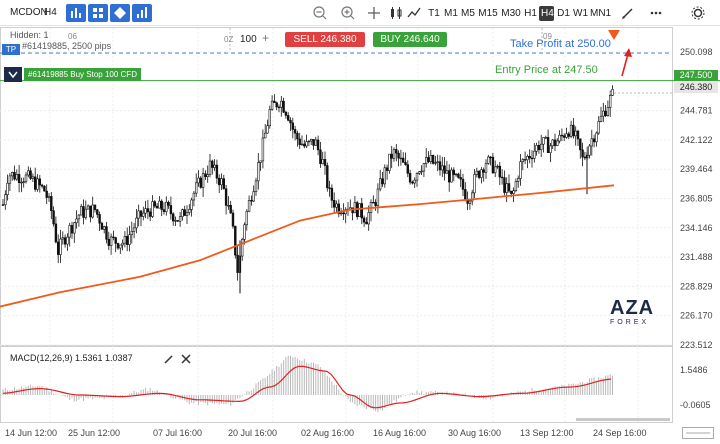 This screenshot has height=444, width=720. I want to click on quantity-stepper: 0Z 100 +, so click(252, 39).